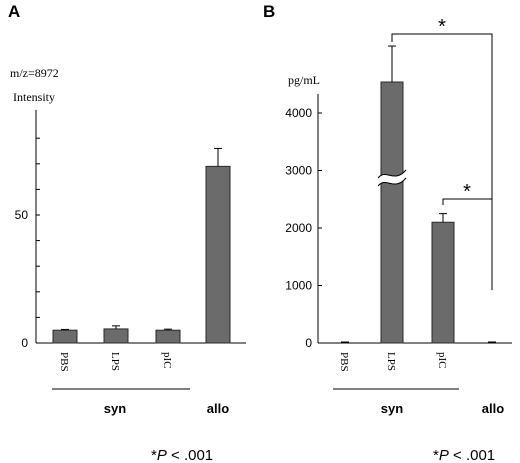 The height and width of the screenshot is (463, 520). I want to click on panel-a-ylabel-line1: m/z=8972, so click(34, 73).